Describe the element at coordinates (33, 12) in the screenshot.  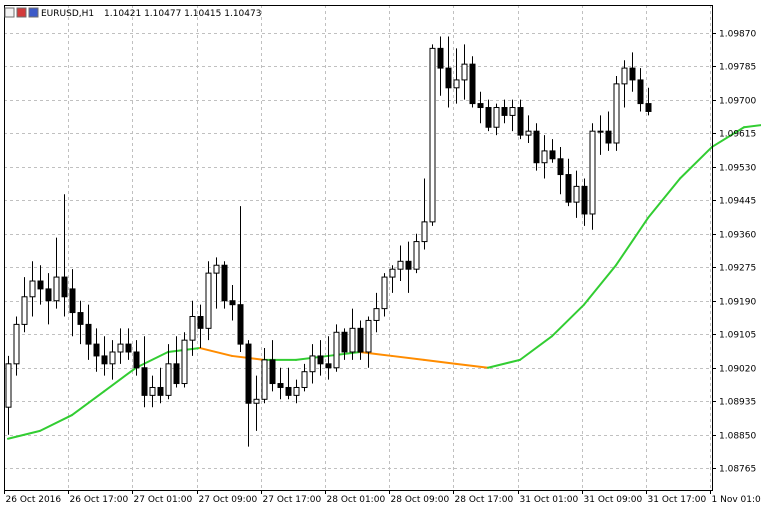
I see `timeframe-icon` at that location.